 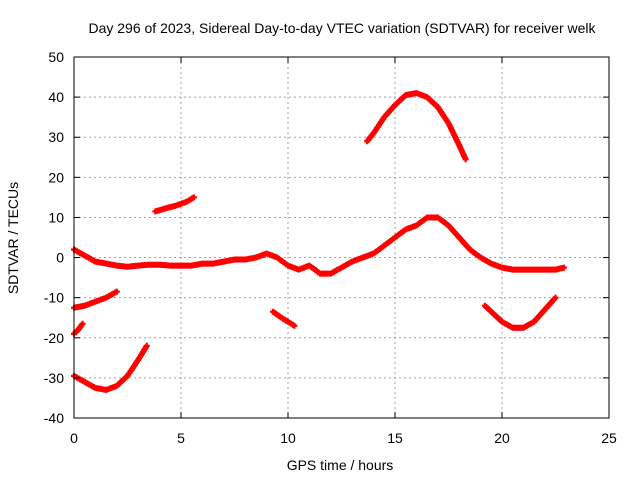 I want to click on data-point-seg-c, so click(x=82, y=323).